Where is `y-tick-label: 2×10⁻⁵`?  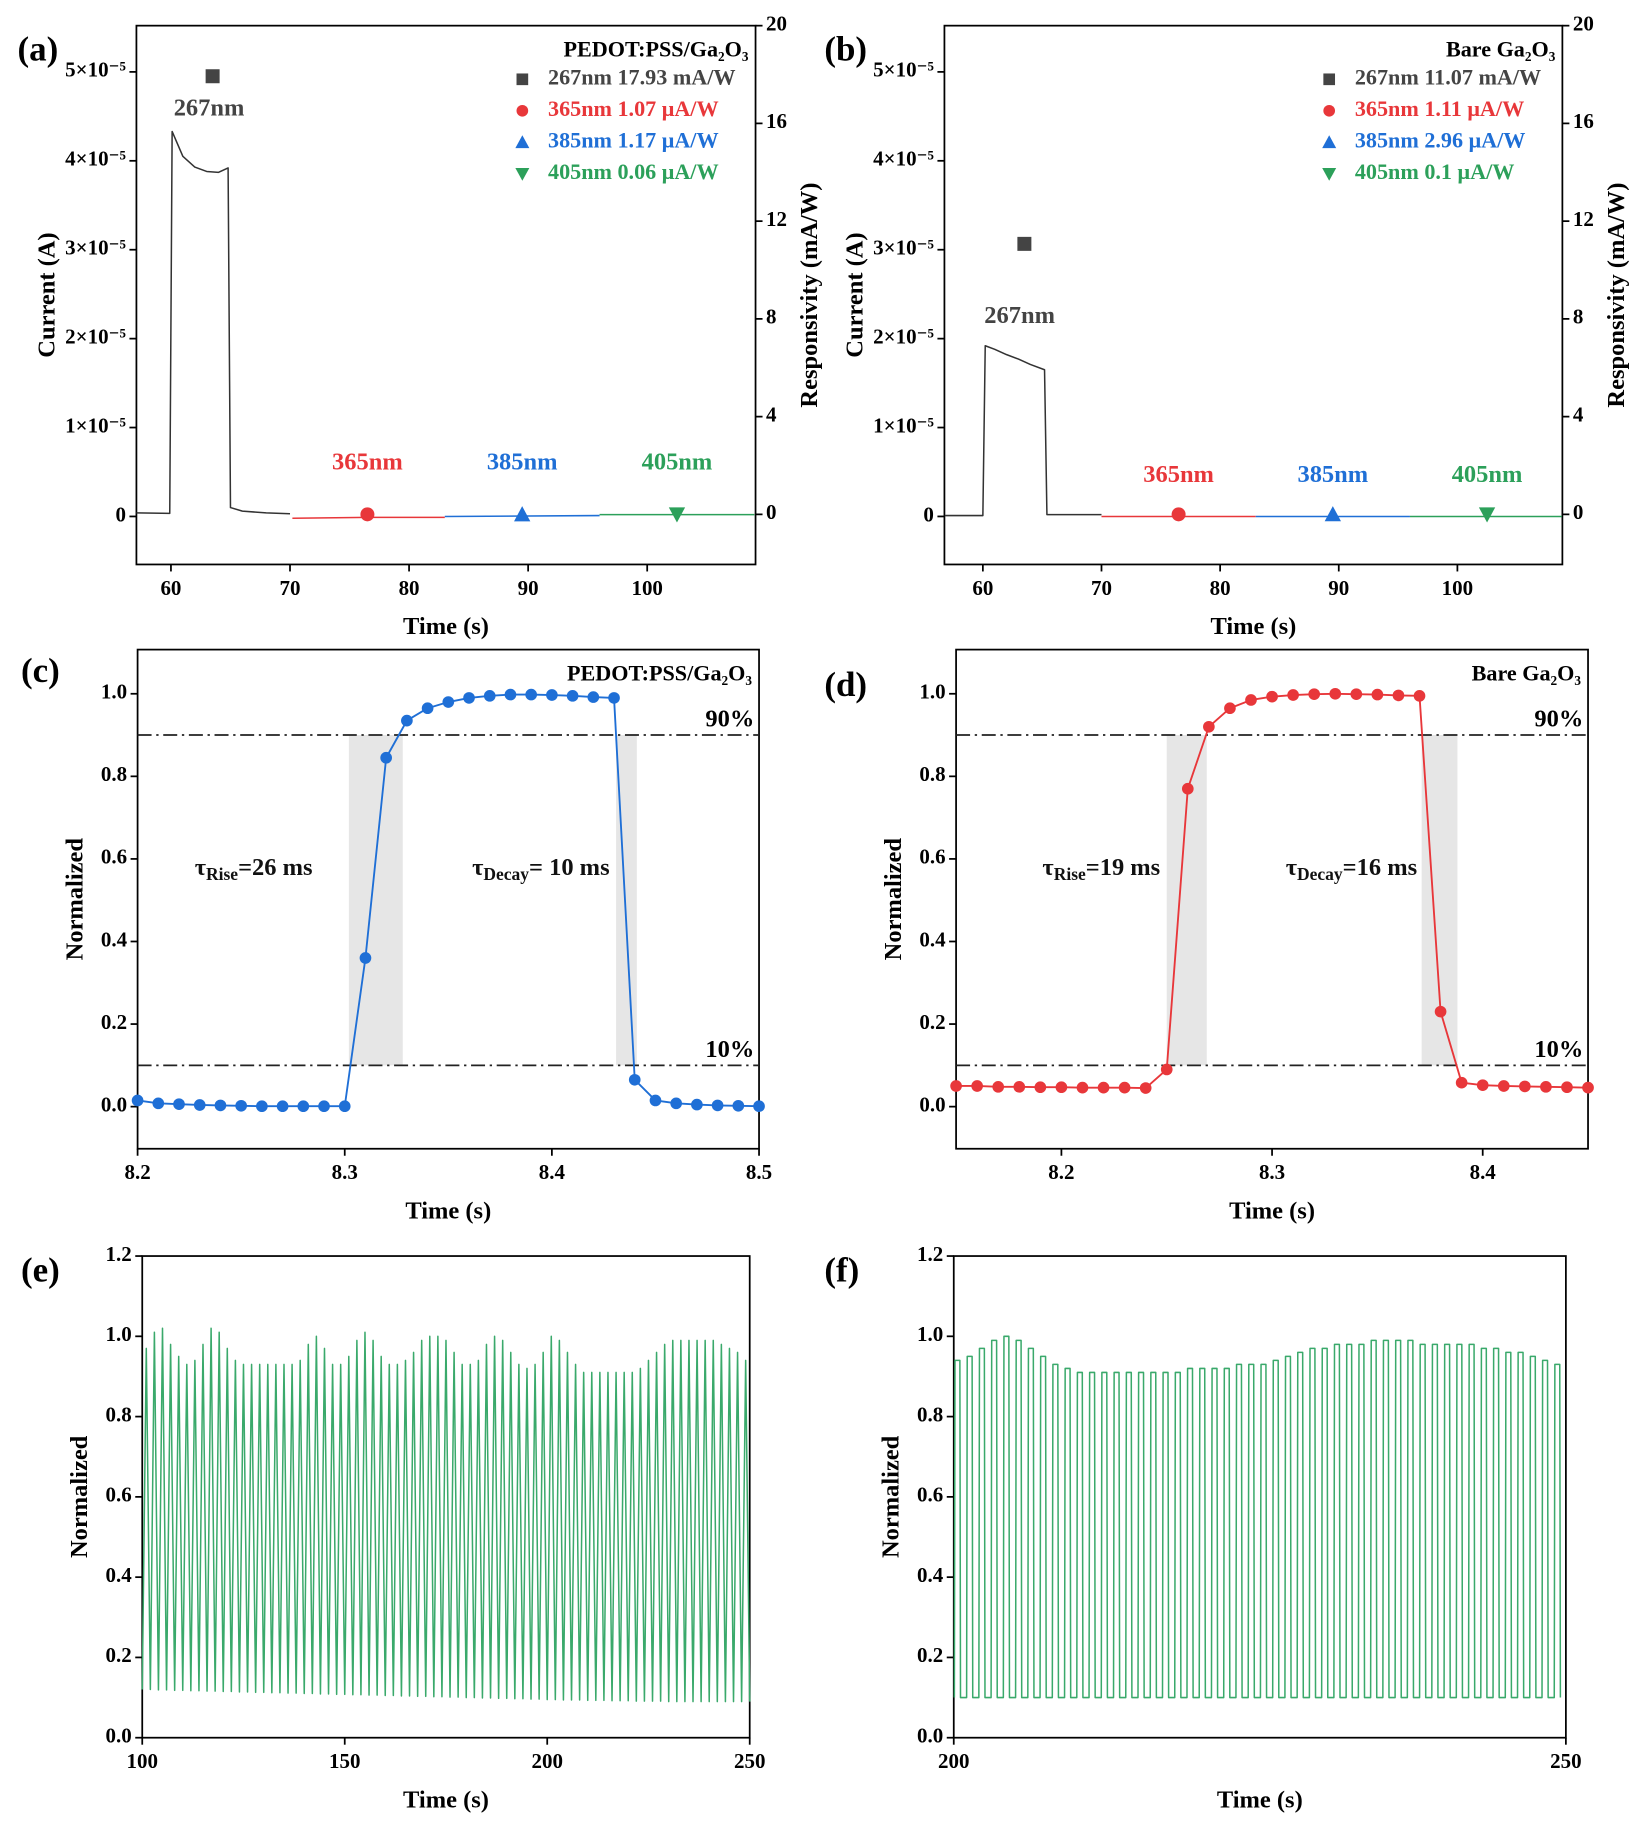 y-tick-label: 2×10⁻⁵ is located at coordinates (903, 336).